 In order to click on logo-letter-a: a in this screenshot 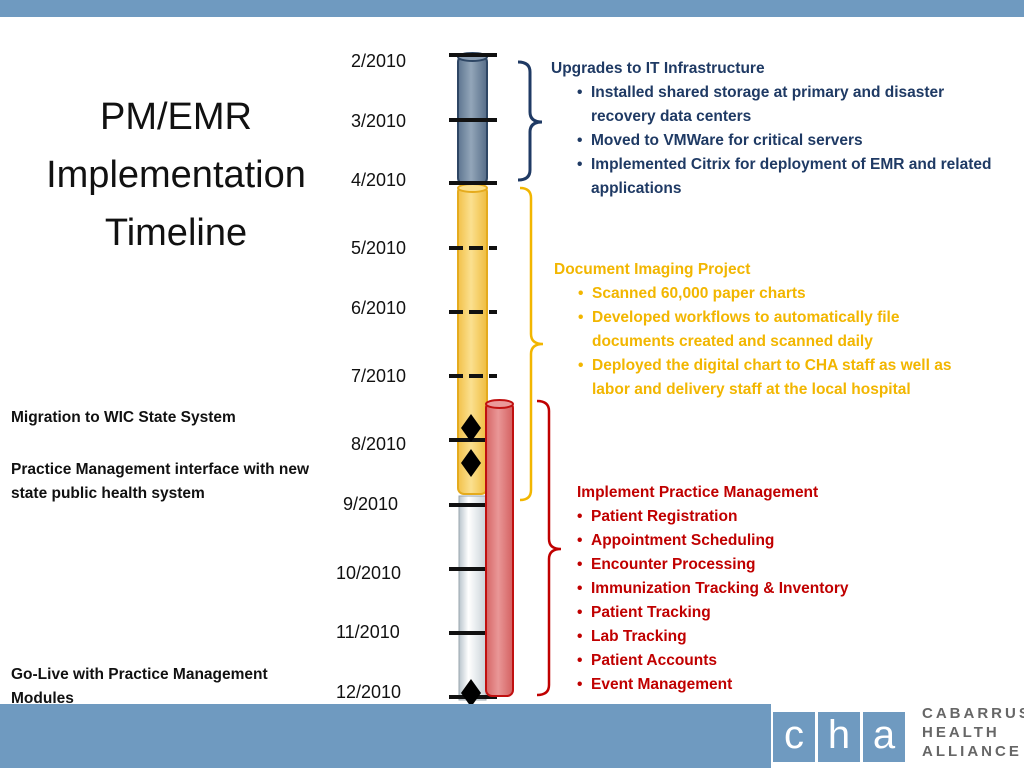, I will do `click(884, 737)`.